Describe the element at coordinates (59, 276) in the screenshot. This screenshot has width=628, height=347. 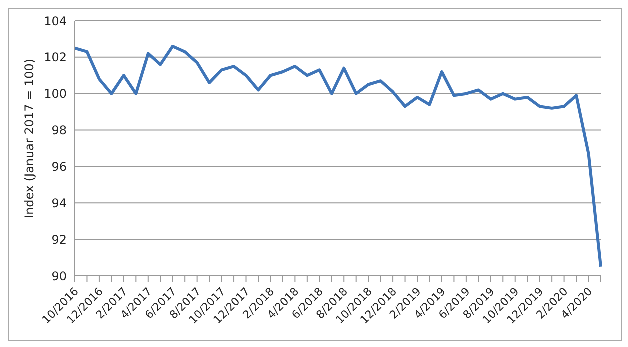
I see `y-tick-label: 90` at that location.